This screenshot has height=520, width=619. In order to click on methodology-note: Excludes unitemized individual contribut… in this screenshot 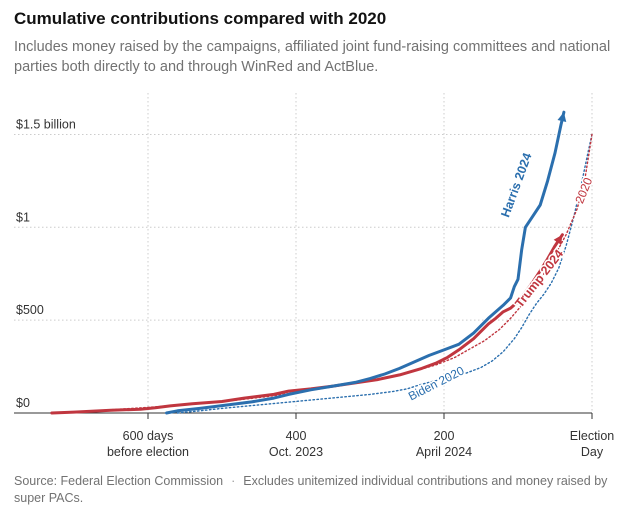, I will do `click(311, 489)`.